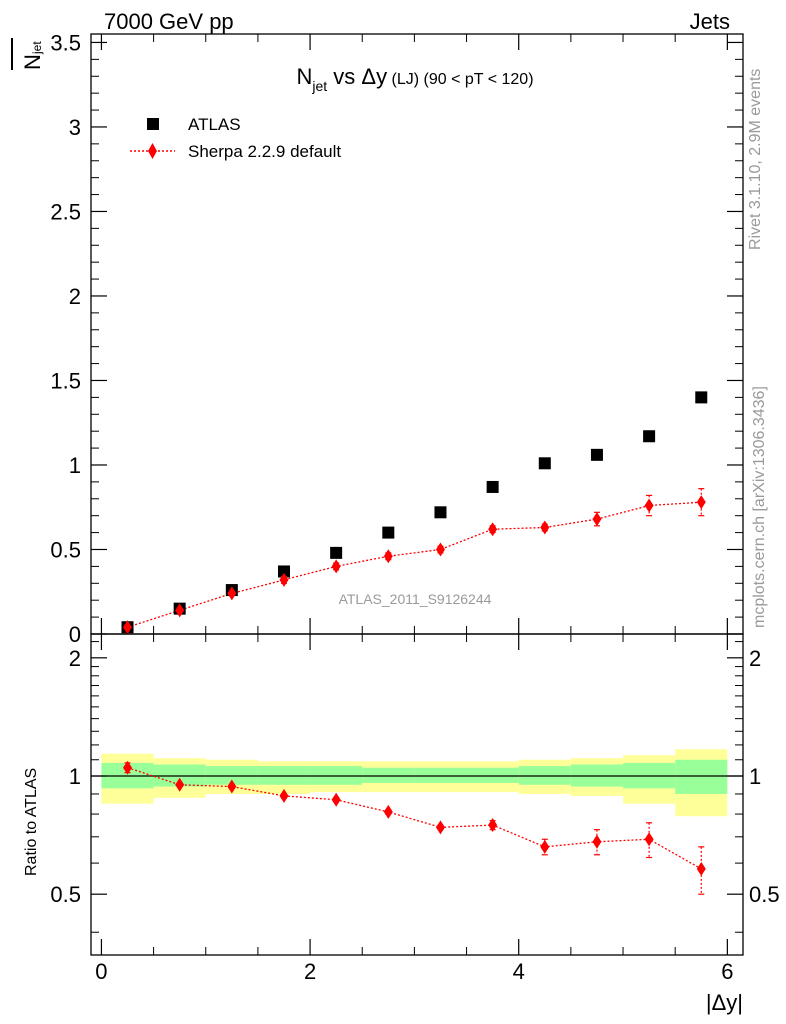 Image resolution: width=786 pixels, height=1024 pixels. I want to click on legend-marker-sherpa, so click(152, 151).